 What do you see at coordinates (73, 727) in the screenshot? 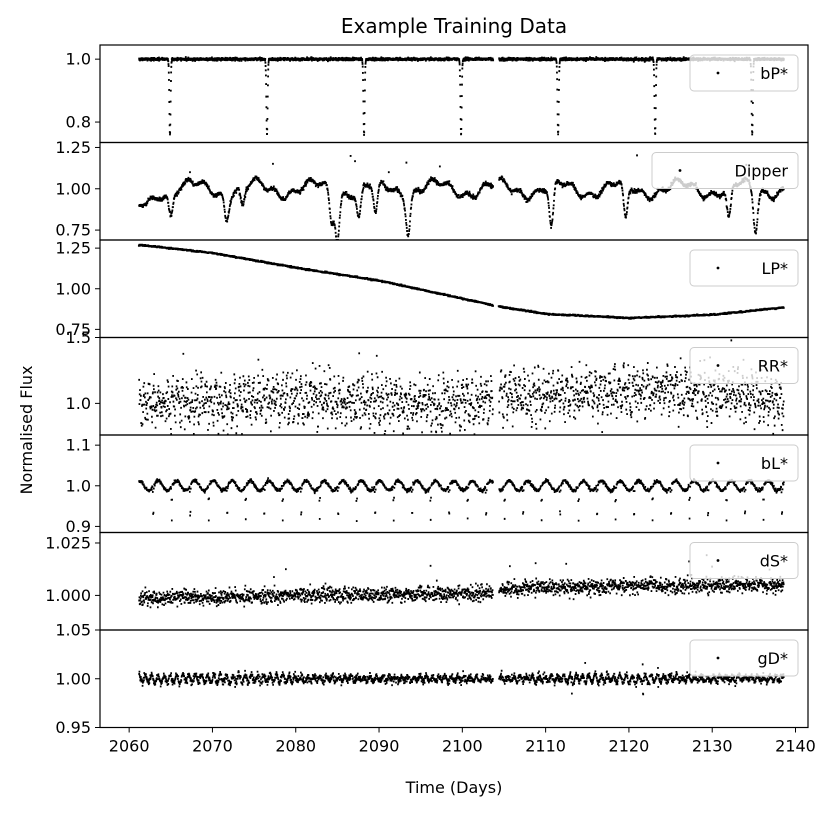
I see `y-tick-label: 0.95` at bounding box center [73, 727].